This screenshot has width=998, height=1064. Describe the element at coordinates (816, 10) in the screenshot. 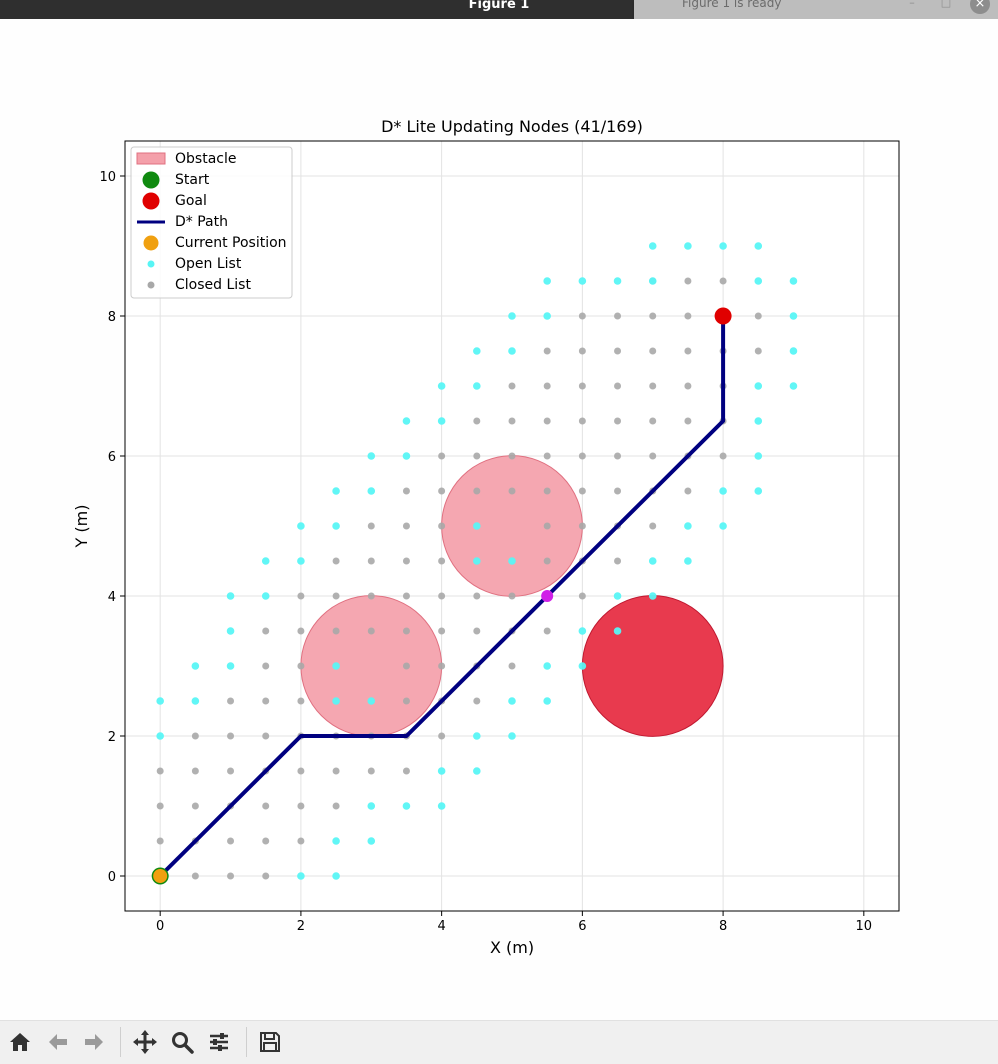

I see `notification-window: Figure 1 is ready – □ ×` at that location.